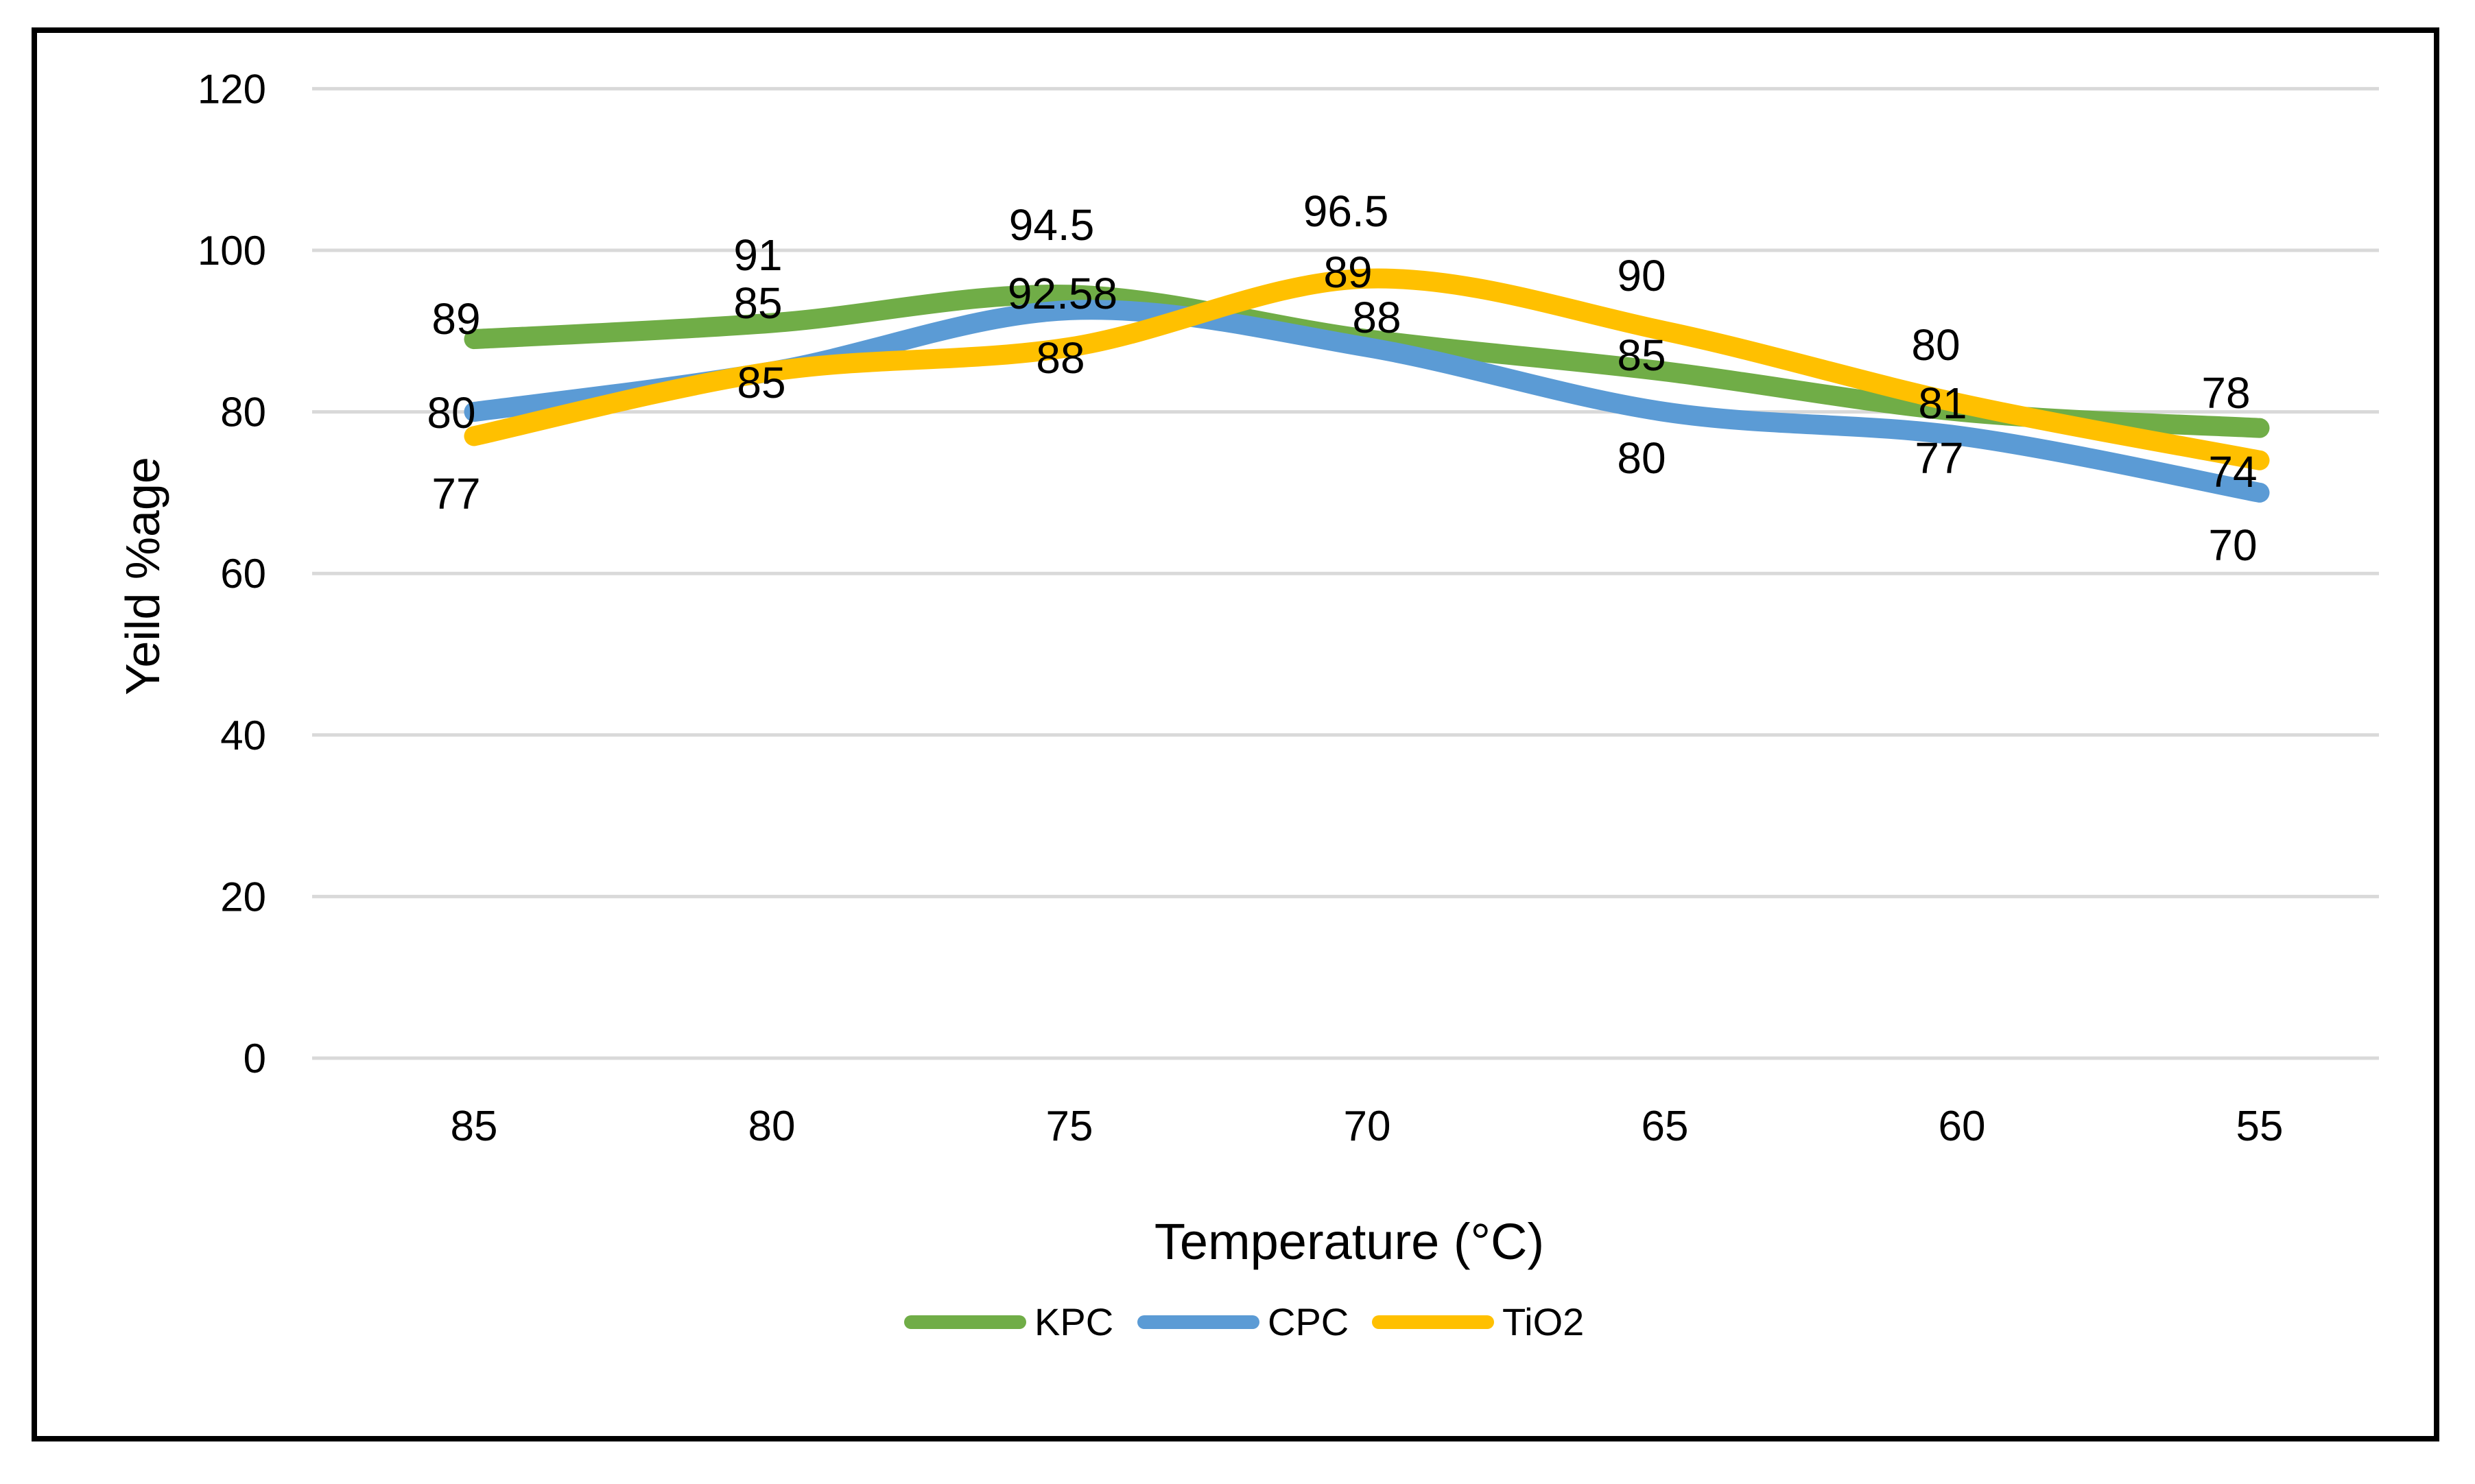 Image resolution: width=2475 pixels, height=1484 pixels. Describe the element at coordinates (243, 412) in the screenshot. I see `y-tick-label: 80` at that location.